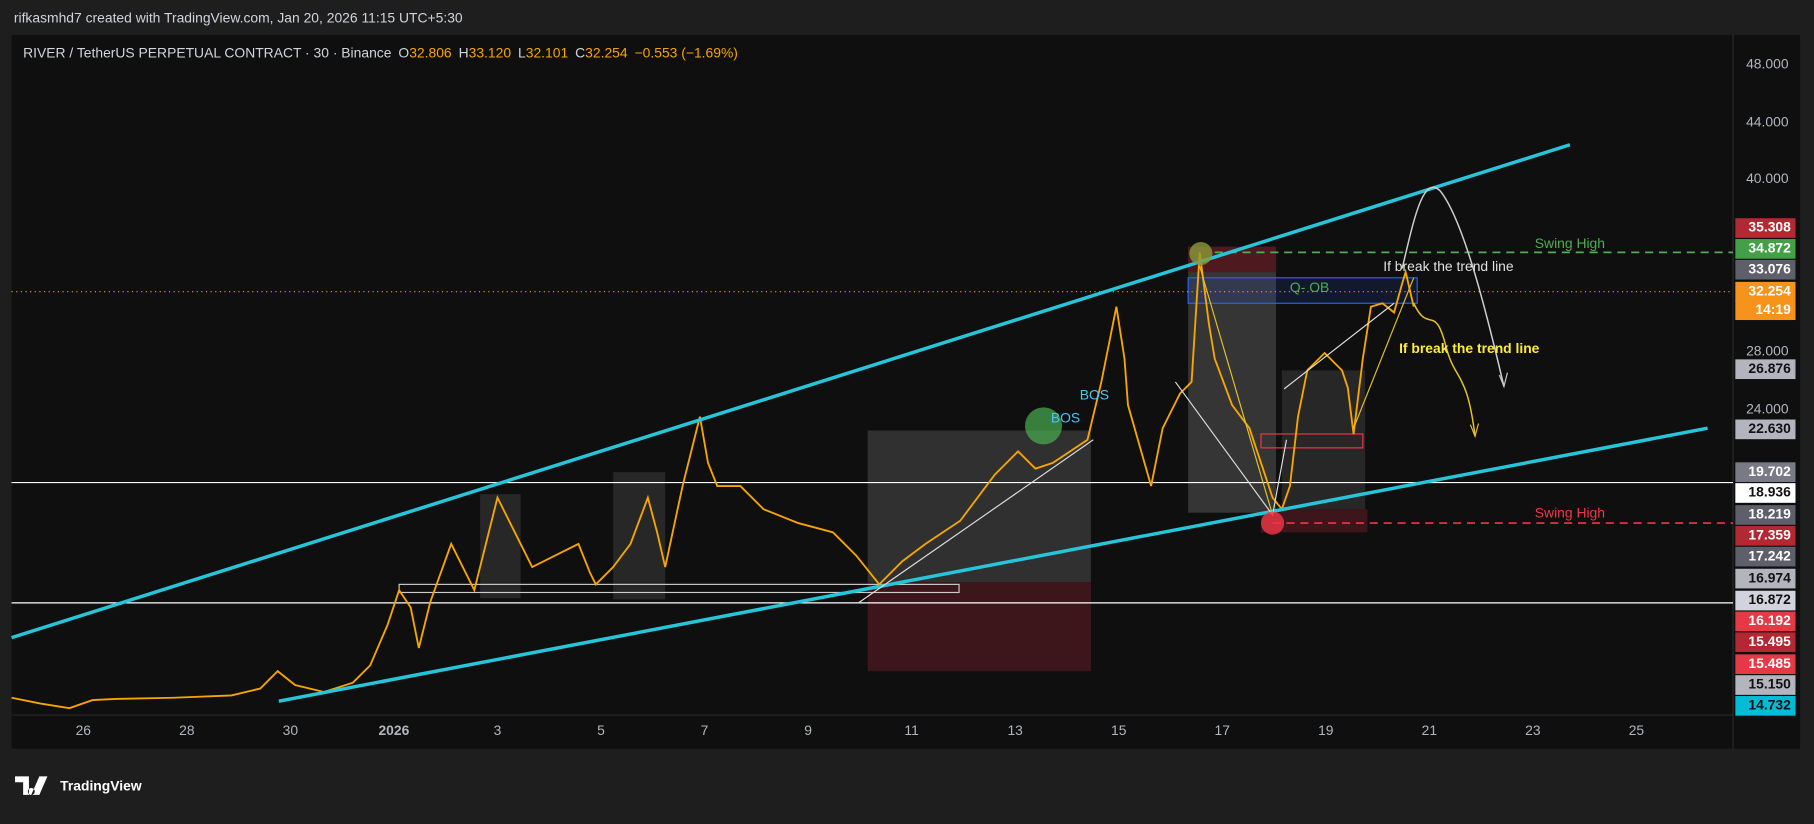  What do you see at coordinates (1769, 534) in the screenshot?
I see `price-label: 17.359` at bounding box center [1769, 534].